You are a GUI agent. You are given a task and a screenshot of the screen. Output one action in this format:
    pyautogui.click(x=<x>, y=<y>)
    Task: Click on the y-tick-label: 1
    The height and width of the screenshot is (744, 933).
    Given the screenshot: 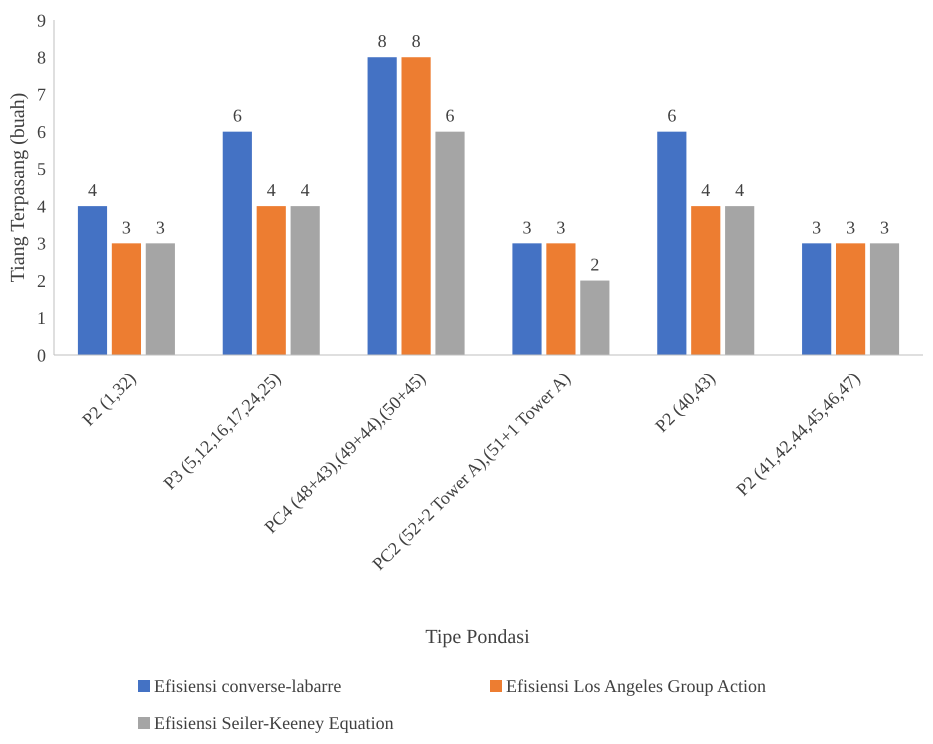 What is the action you would take?
    pyautogui.click(x=41, y=318)
    